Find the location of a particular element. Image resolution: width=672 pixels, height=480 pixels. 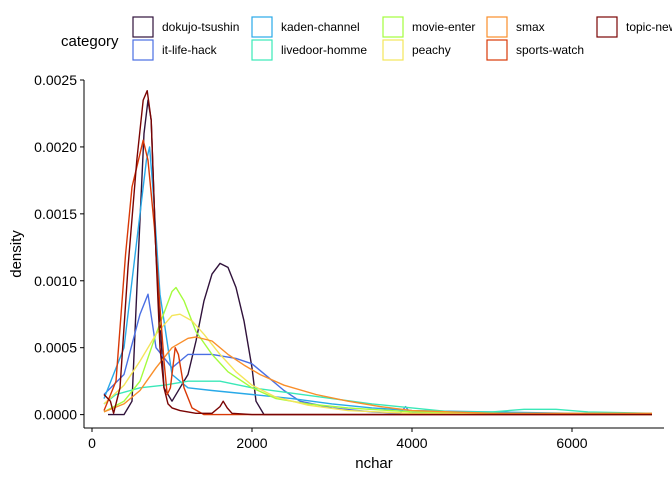

y-axis-ticks: 0.0000 0.0005 0.0010 0.0015 0.0020 0.0025 is located at coordinates (59, 247).